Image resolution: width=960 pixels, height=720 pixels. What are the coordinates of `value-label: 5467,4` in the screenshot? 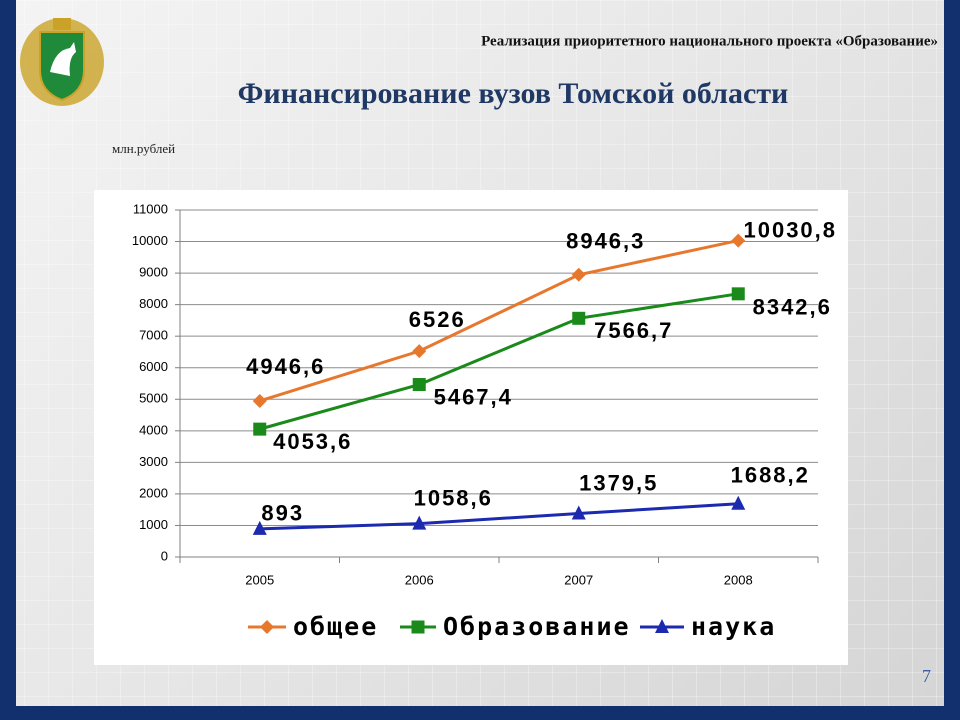 It's located at (473, 396).